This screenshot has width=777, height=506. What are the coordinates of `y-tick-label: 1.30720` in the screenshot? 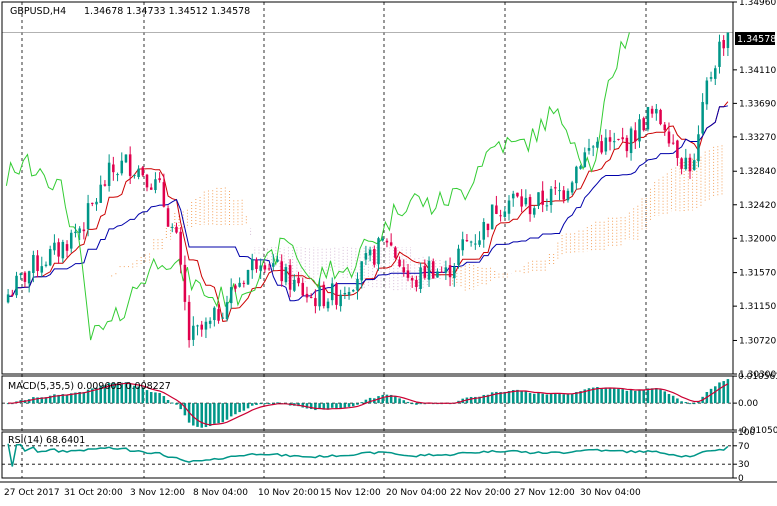 It's located at (757, 341).